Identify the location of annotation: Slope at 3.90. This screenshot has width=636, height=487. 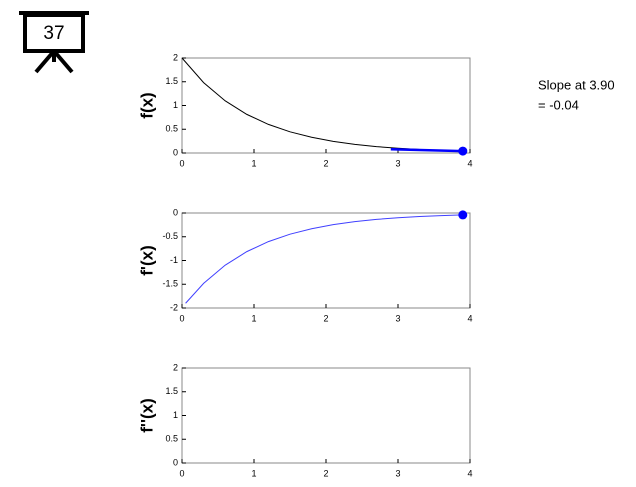
(576, 84).